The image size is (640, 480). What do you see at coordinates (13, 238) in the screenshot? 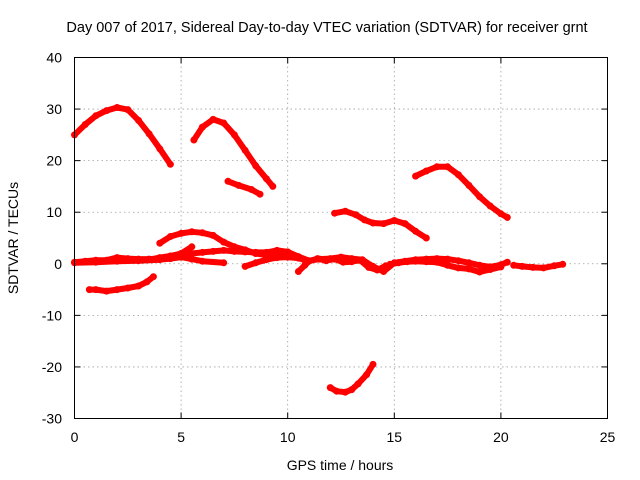
I see `y-axis-label: SDTVAR / TECUs` at bounding box center [13, 238].